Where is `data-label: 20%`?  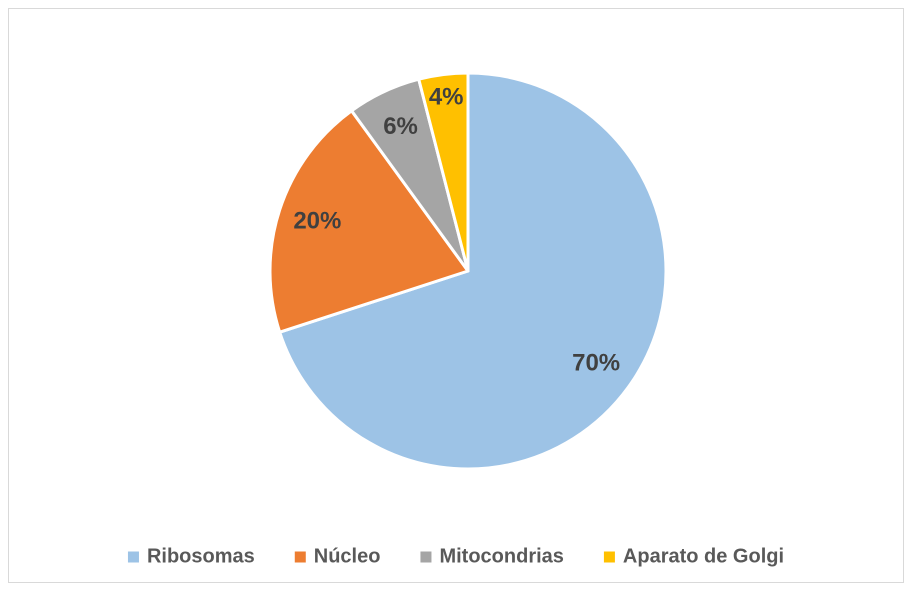
data-label: 20% is located at coordinates (317, 220).